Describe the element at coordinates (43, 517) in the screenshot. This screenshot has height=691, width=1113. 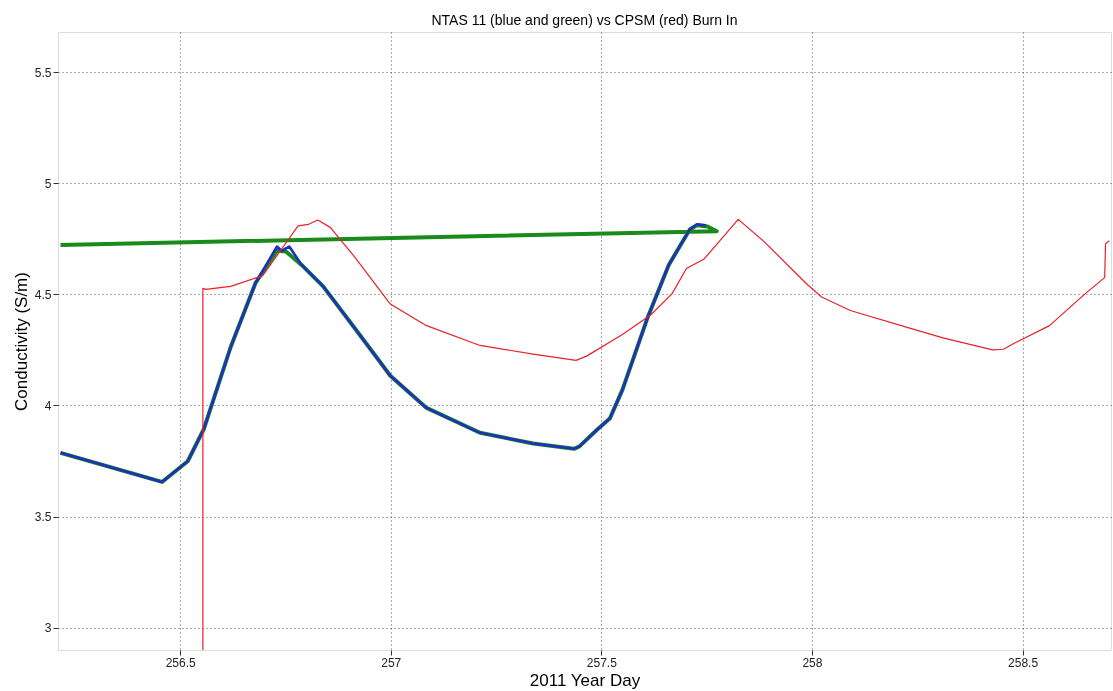
I see `y-tick-label: 3.5` at that location.